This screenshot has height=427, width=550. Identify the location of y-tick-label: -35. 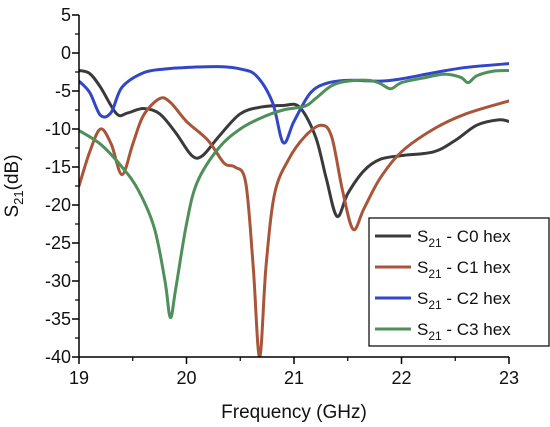
(58, 319).